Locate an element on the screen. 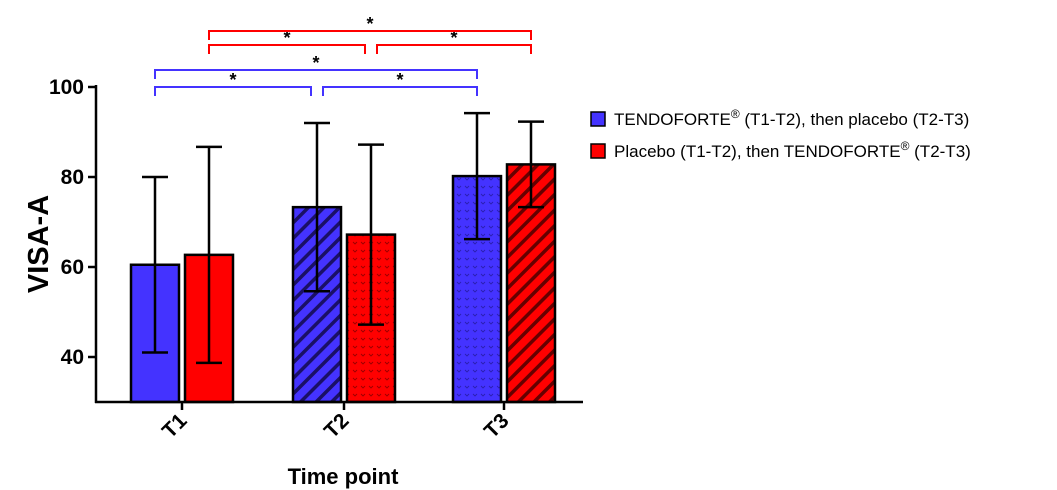  x-axis-title: Time point is located at coordinates (343, 476).